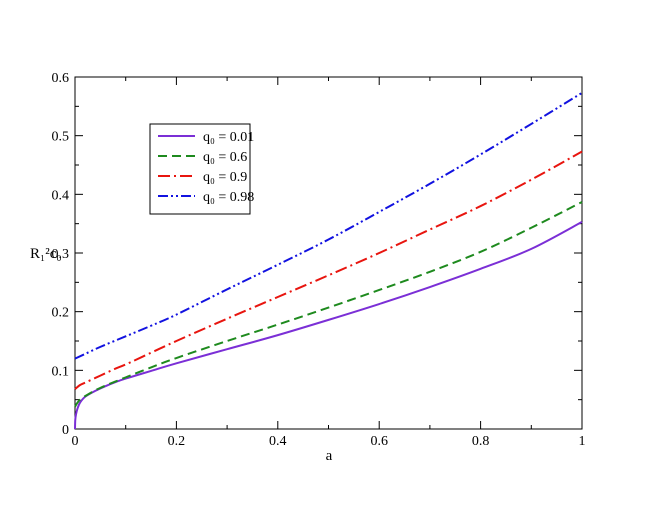 Image resolution: width=654 pixels, height=505 pixels. Describe the element at coordinates (329, 456) in the screenshot. I see `x-axis-label: a` at that location.